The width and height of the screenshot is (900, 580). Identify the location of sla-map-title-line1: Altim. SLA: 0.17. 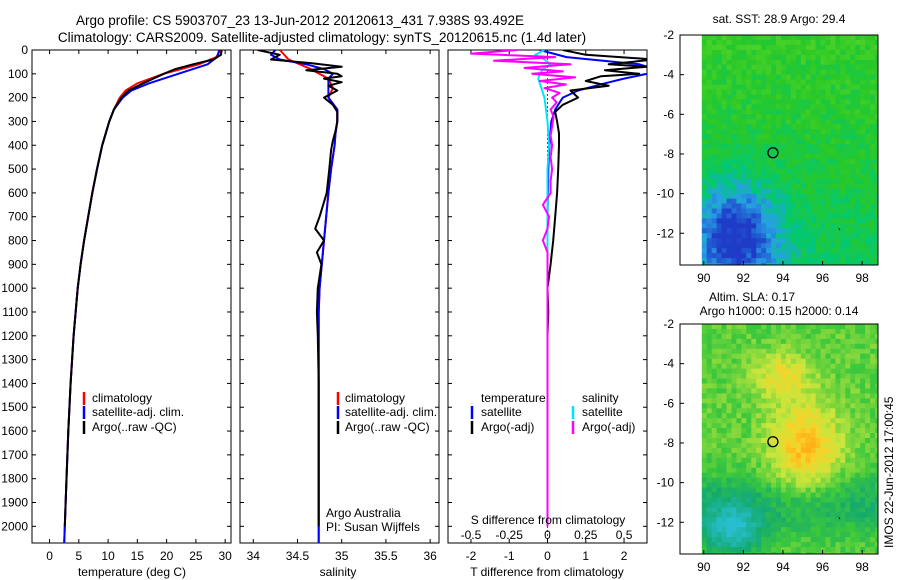
(752, 297).